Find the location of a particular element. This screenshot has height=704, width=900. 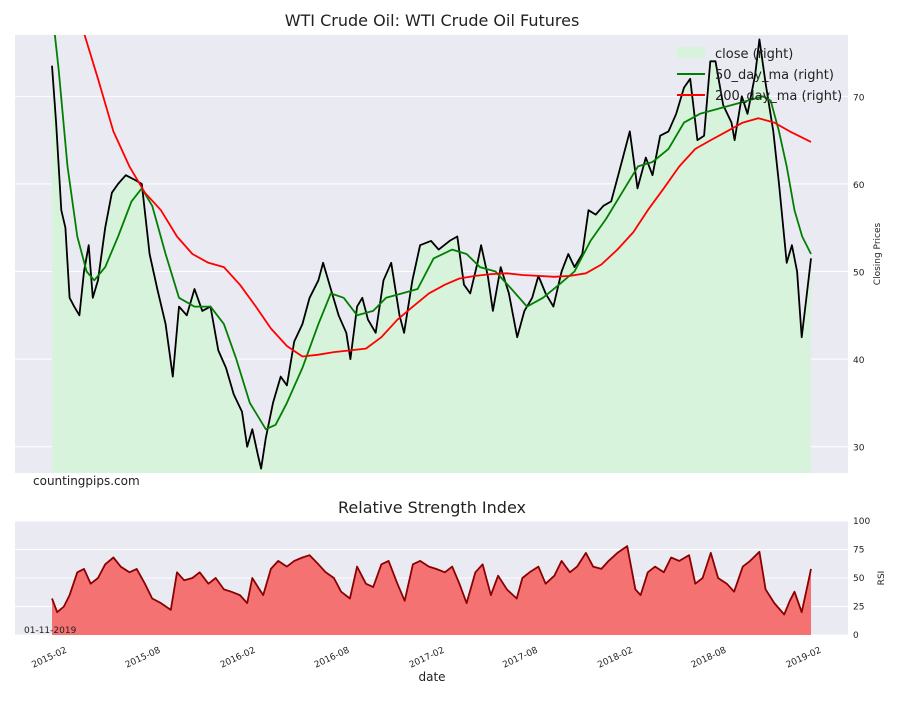

rsi-x-axis-label: date is located at coordinates (431, 677).